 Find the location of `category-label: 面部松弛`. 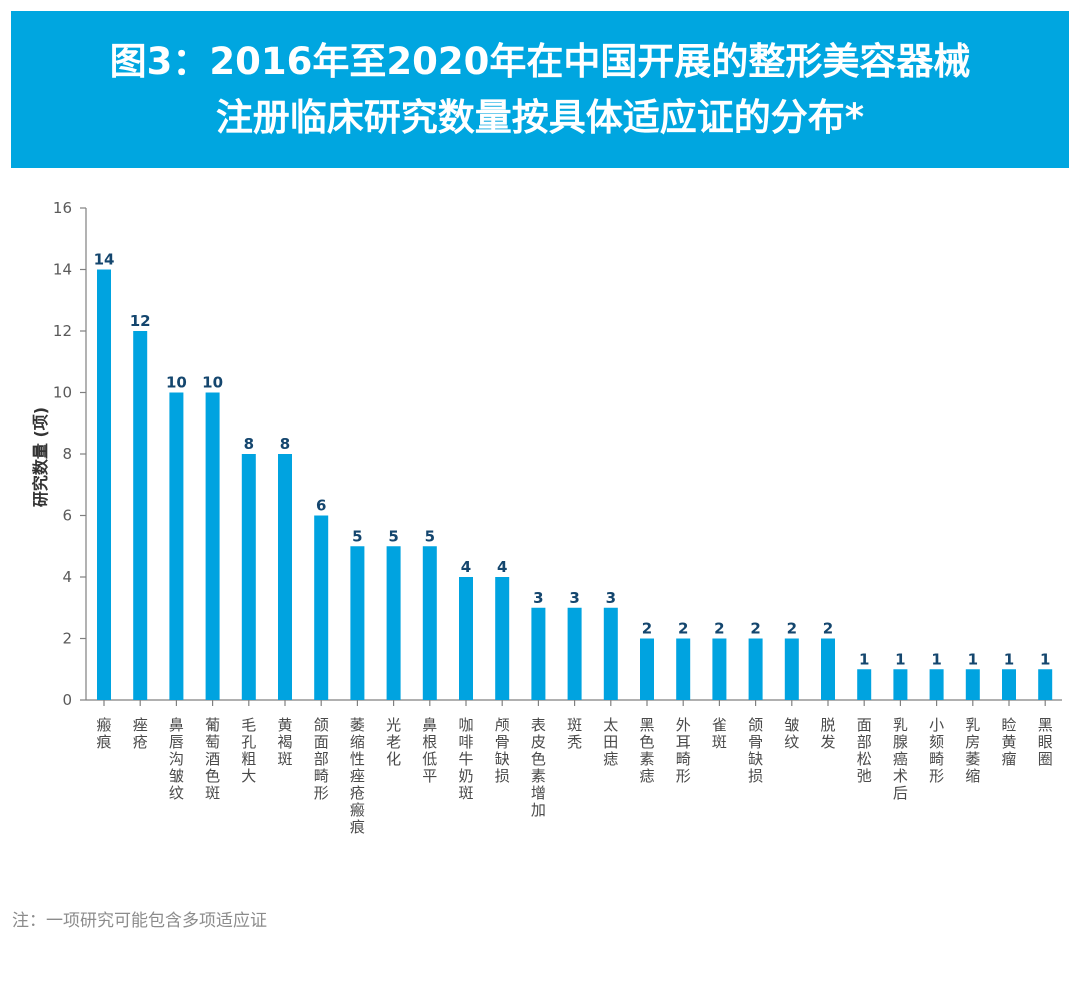

category-label: 面部松弛 is located at coordinates (864, 750).